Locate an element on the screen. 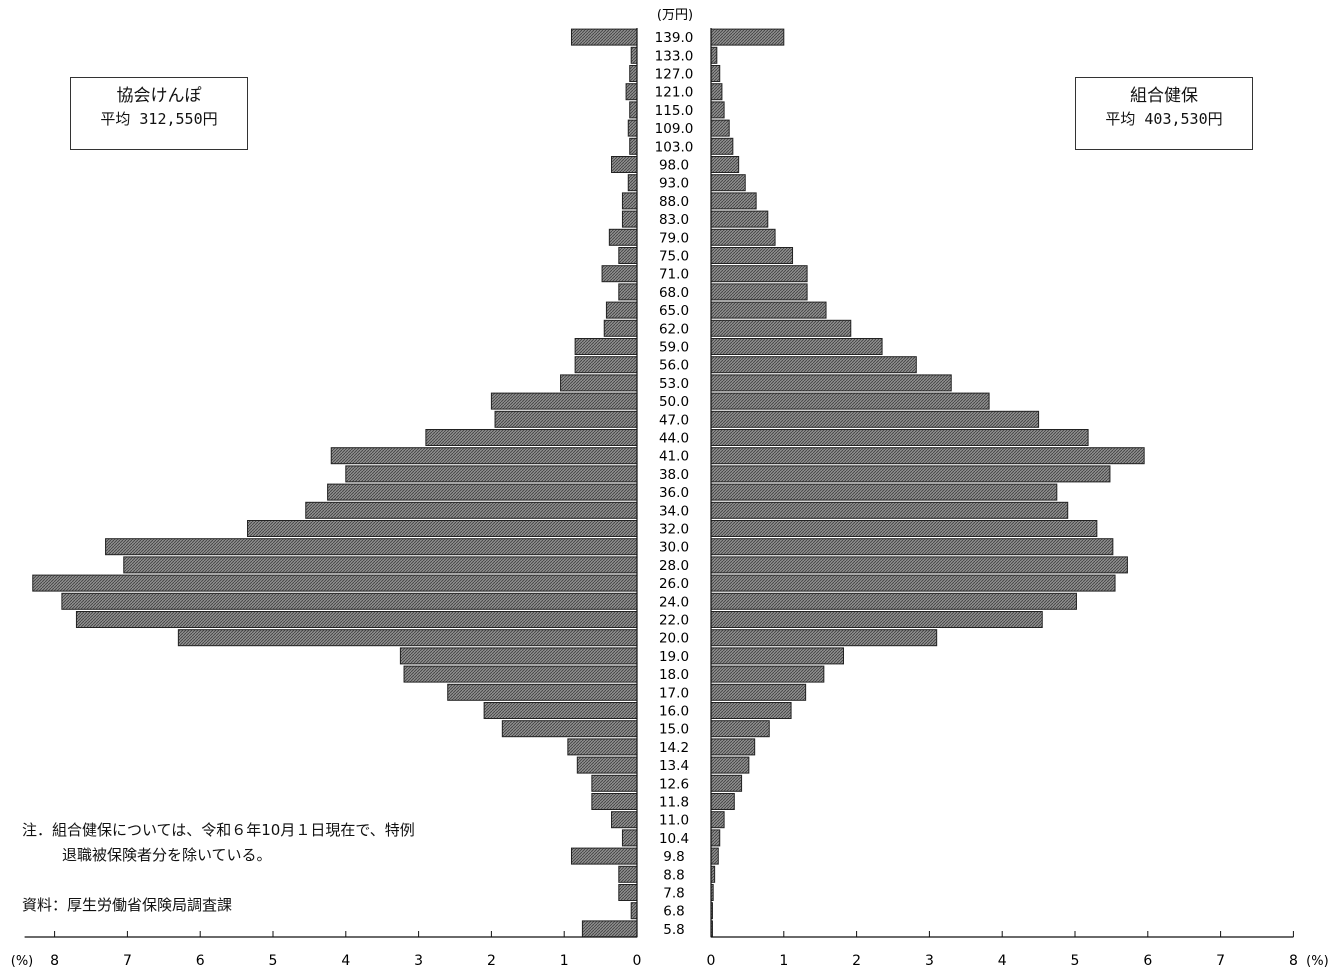 Image resolution: width=1339 pixels, height=973 pixels. bar-kyokai-133.0 is located at coordinates (634, 55).